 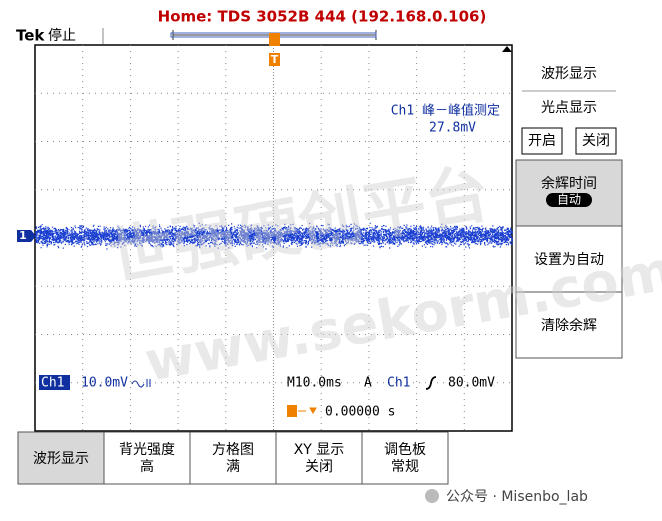 I want to click on channel-marker: 1, so click(x=23, y=235).